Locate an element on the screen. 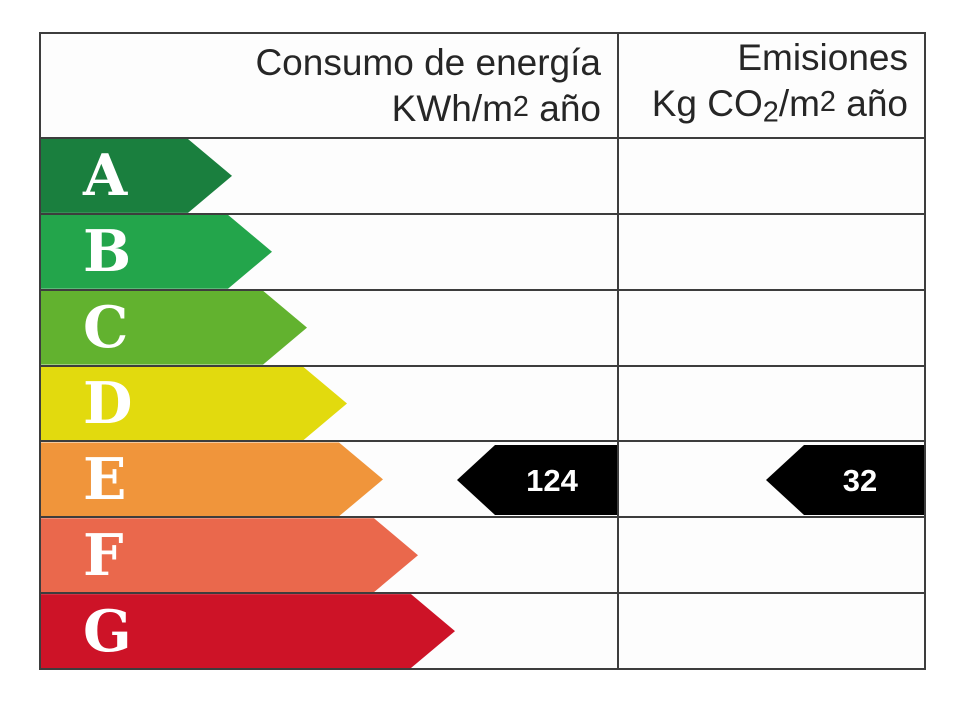 The width and height of the screenshot is (960, 720). emissions-unit-exponent: 2 is located at coordinates (827, 102).